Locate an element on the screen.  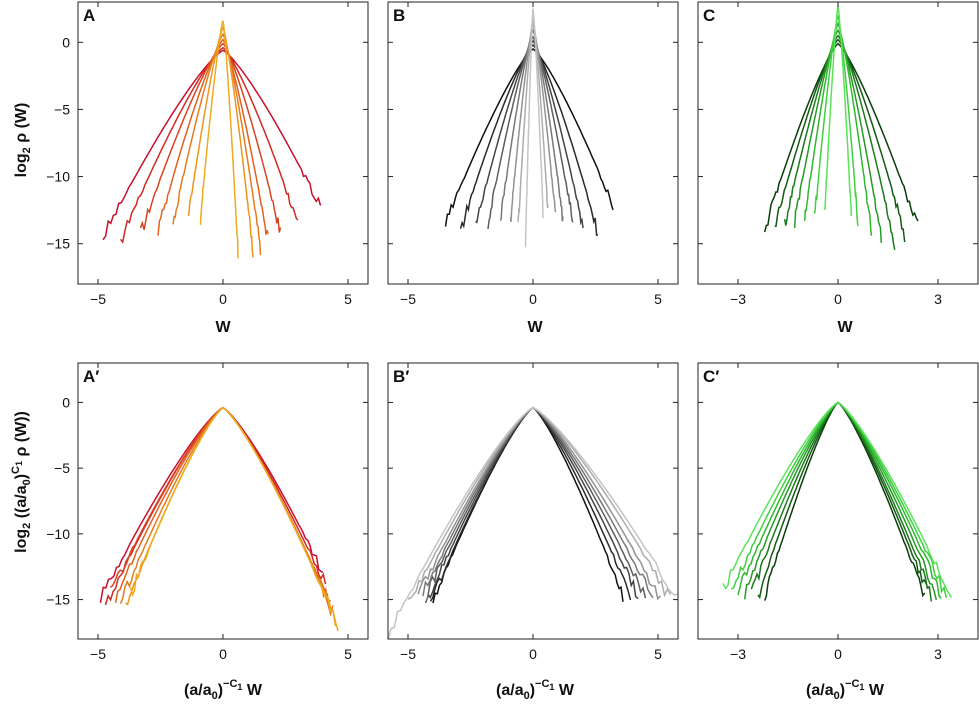
x-axis-label-b-prime: (a/a0)−C1 W is located at coordinates (535, 690).